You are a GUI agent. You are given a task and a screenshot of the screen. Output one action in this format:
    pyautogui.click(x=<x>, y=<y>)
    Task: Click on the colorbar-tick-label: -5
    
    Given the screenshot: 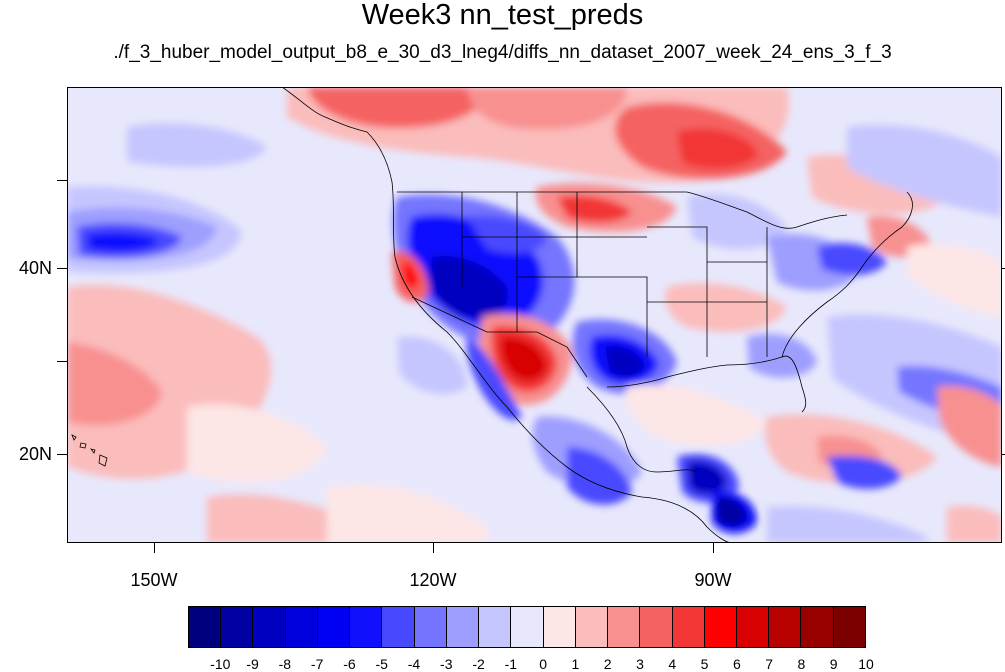 What is the action you would take?
    pyautogui.click(x=381, y=664)
    